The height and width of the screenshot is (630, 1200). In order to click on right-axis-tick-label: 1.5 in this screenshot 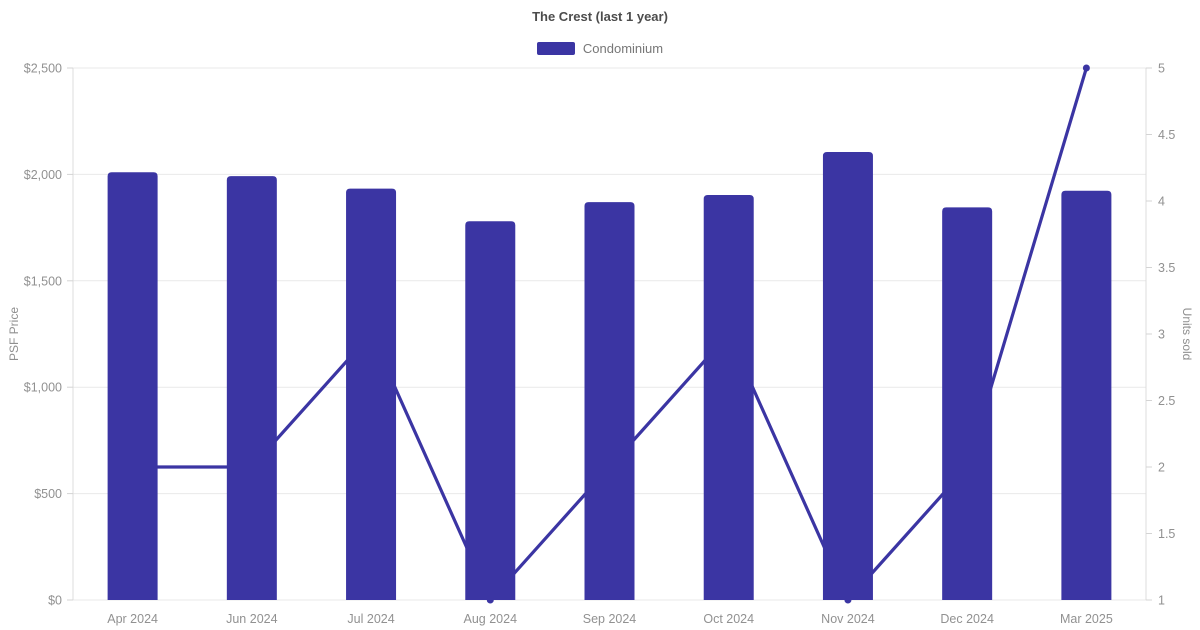, I will do `click(1166, 534)`.